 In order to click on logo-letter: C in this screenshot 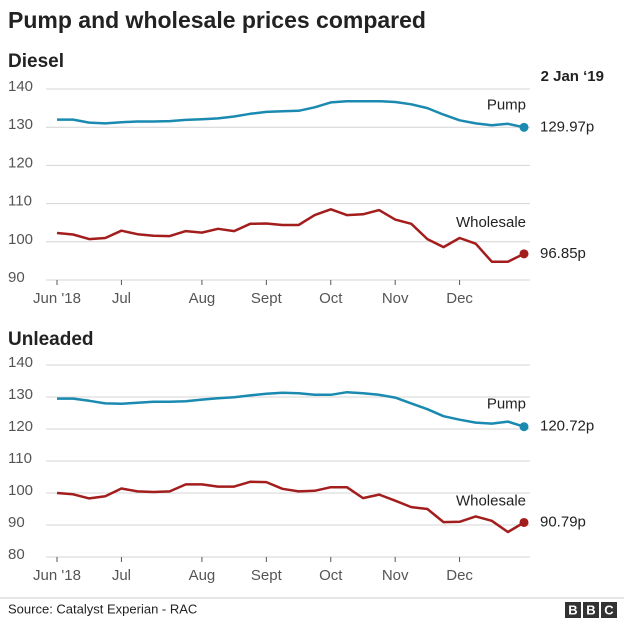, I will do `click(609, 609)`.